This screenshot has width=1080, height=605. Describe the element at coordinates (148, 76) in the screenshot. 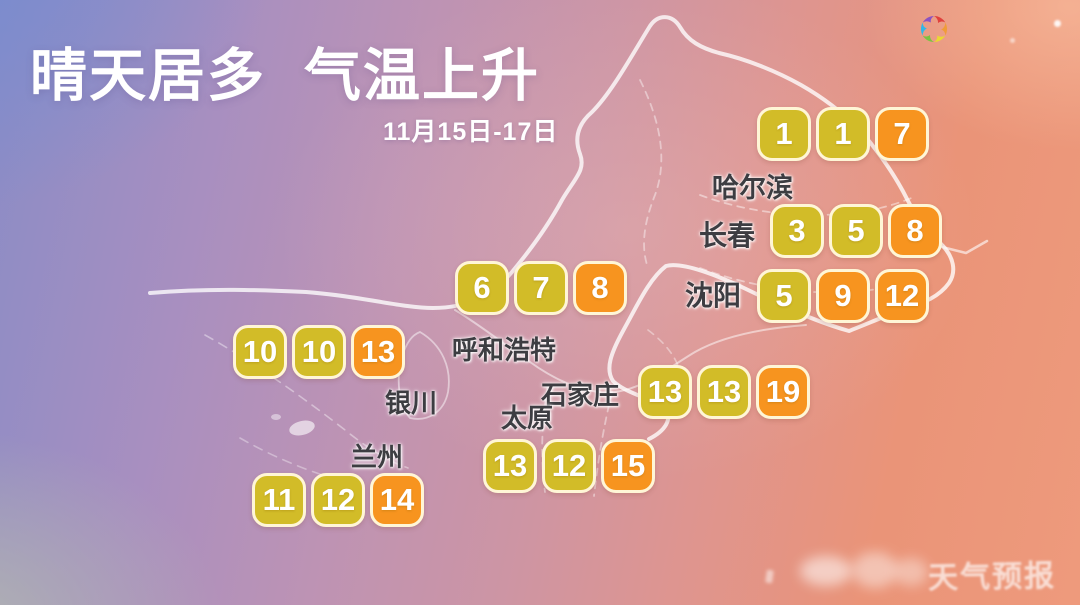

I see `headline-part1: 晴天居多` at that location.